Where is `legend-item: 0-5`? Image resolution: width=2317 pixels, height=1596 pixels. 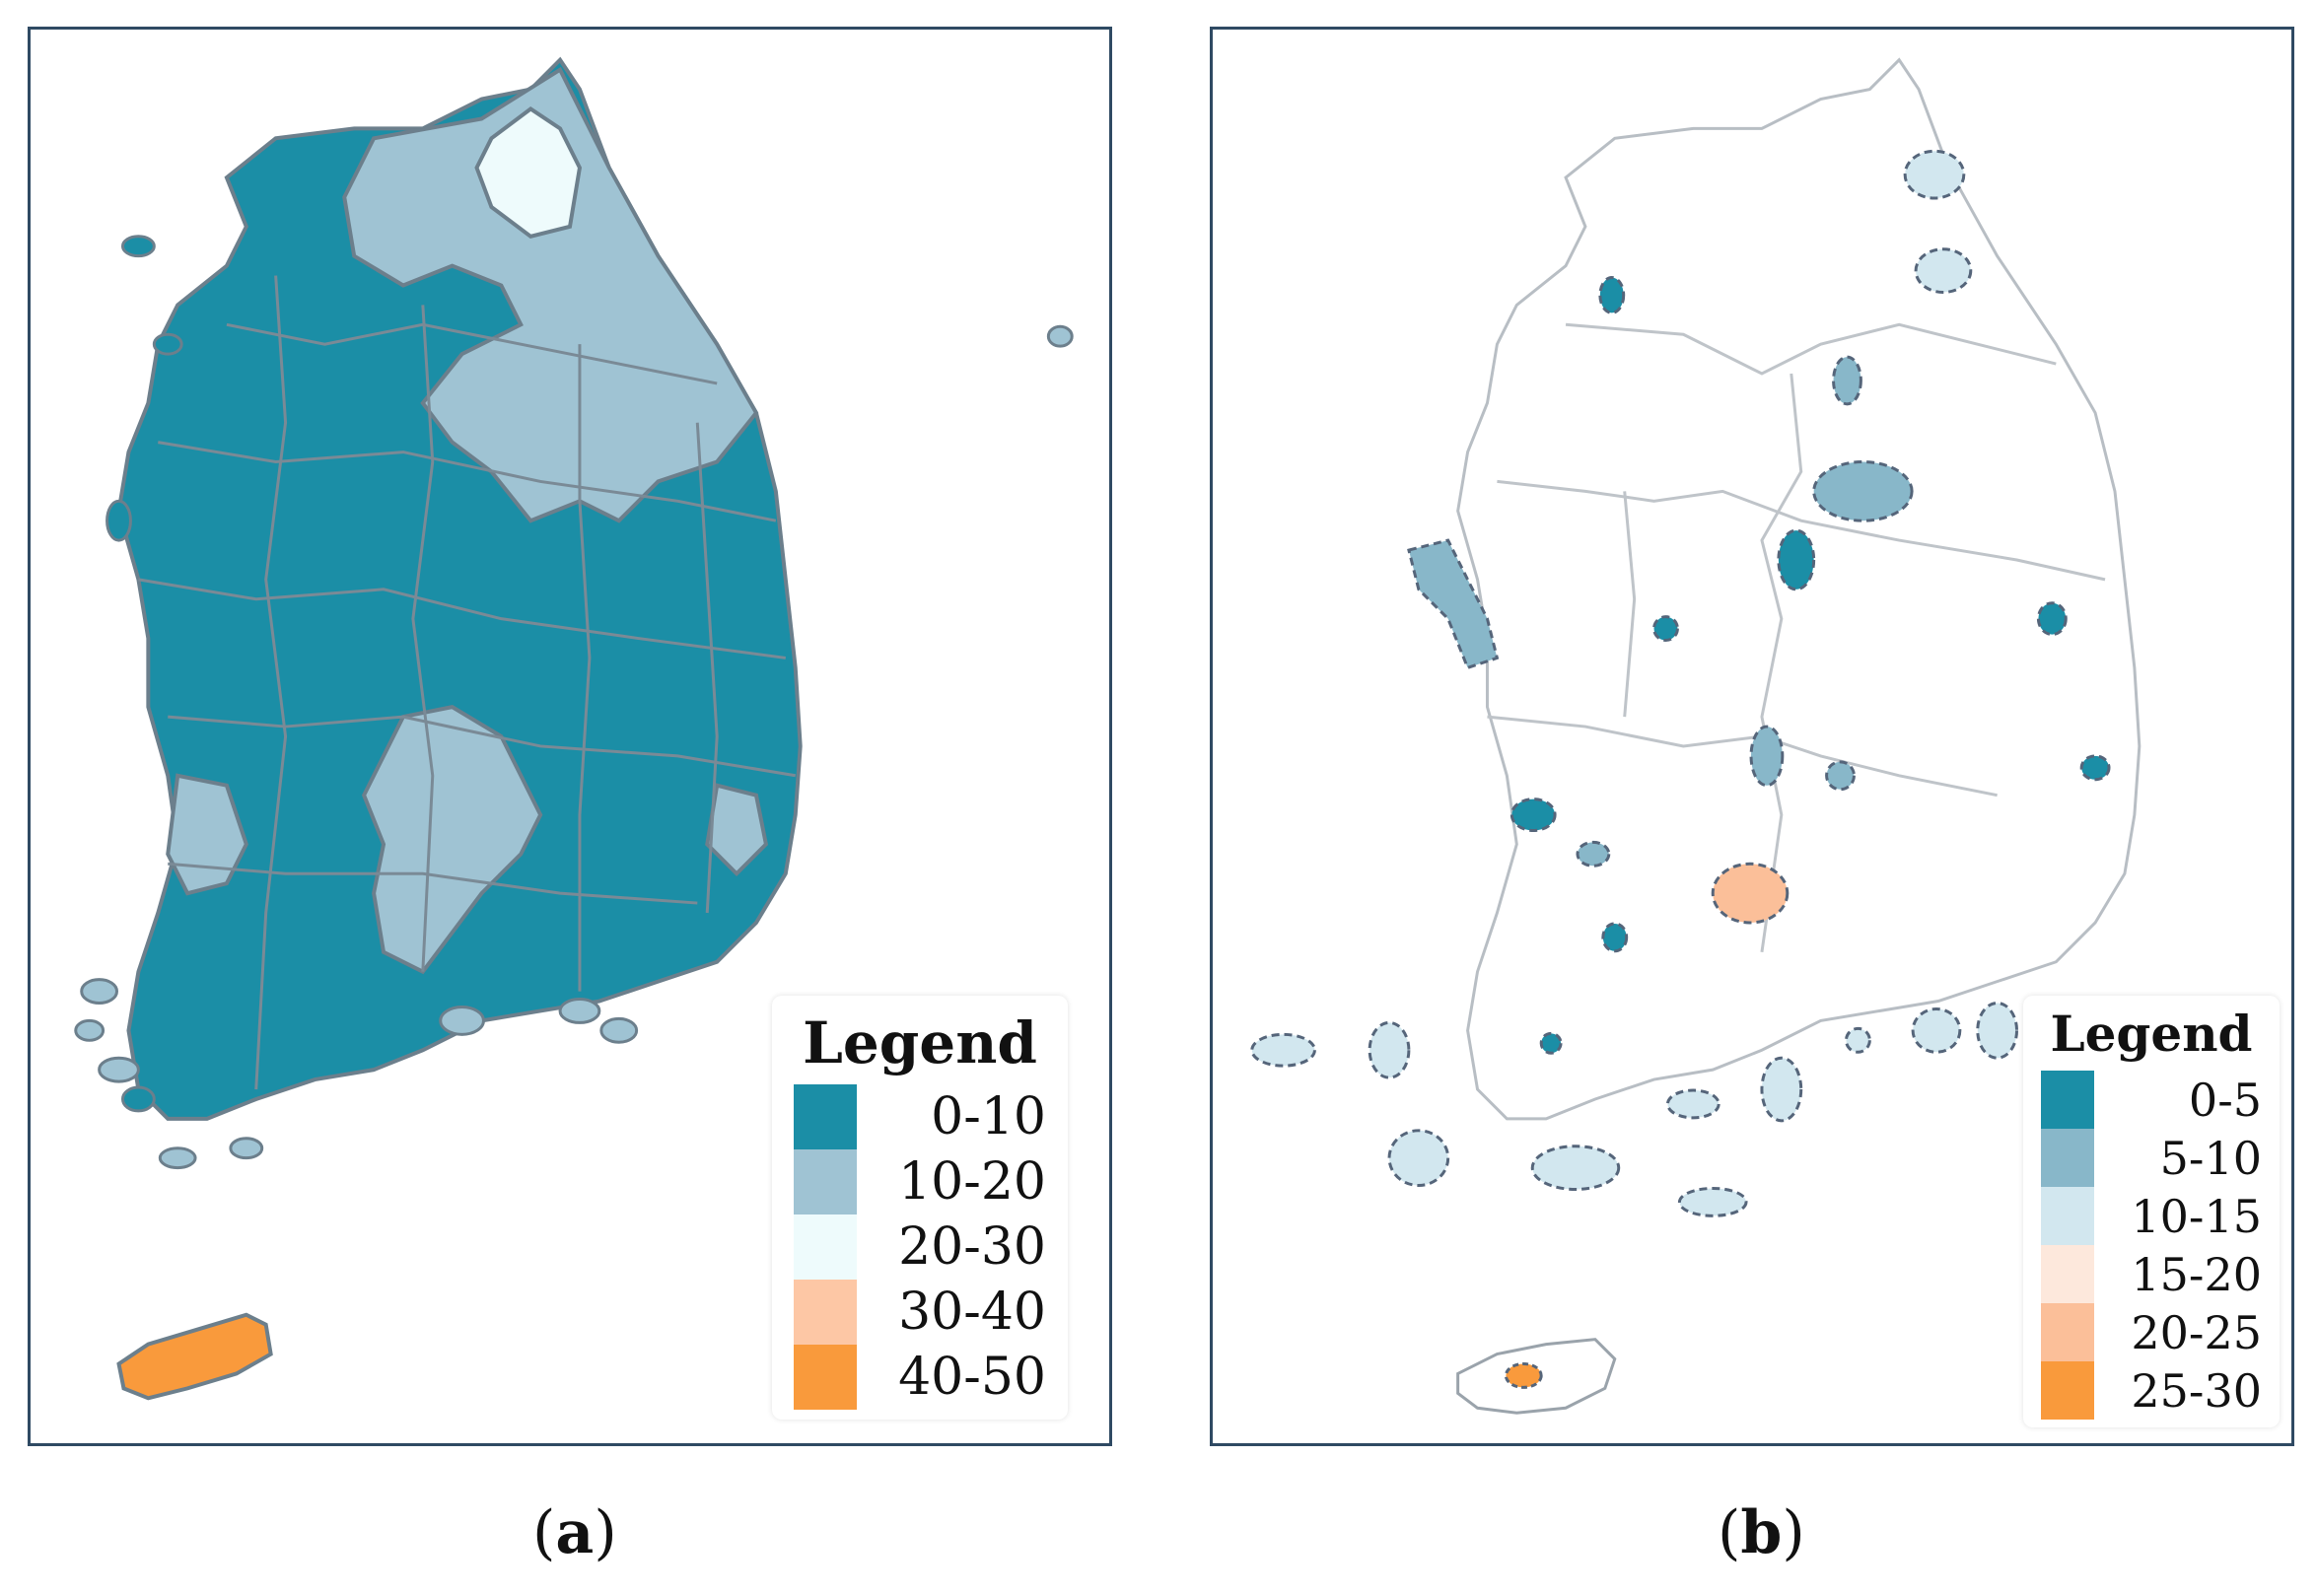
legend-item: 0-5 is located at coordinates (2151, 1100).